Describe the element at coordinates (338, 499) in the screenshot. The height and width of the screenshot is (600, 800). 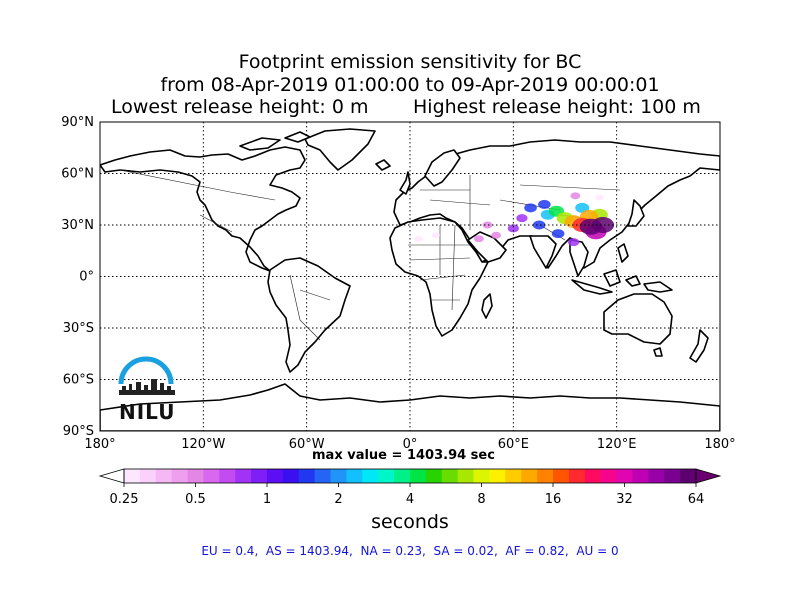
I see `colorbar-tick-label: 2` at that location.